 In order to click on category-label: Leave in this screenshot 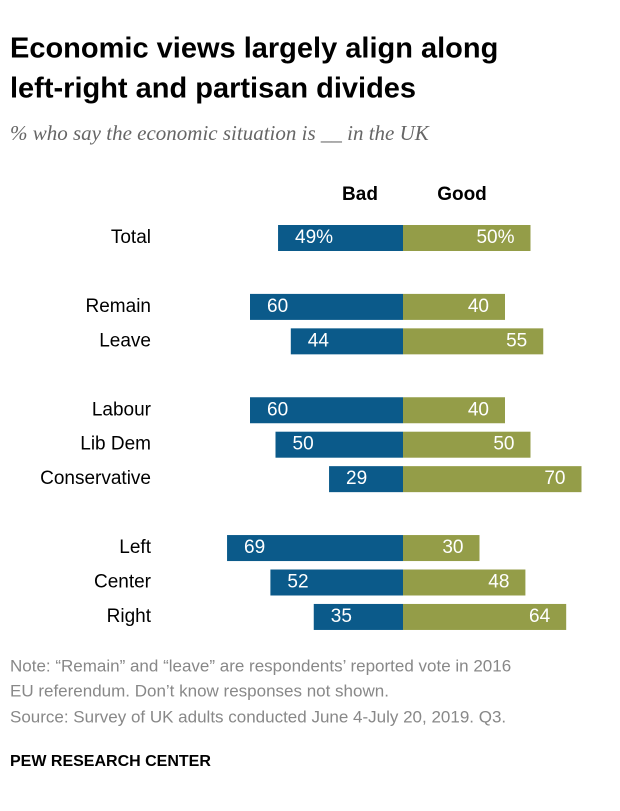, I will do `click(125, 340)`.